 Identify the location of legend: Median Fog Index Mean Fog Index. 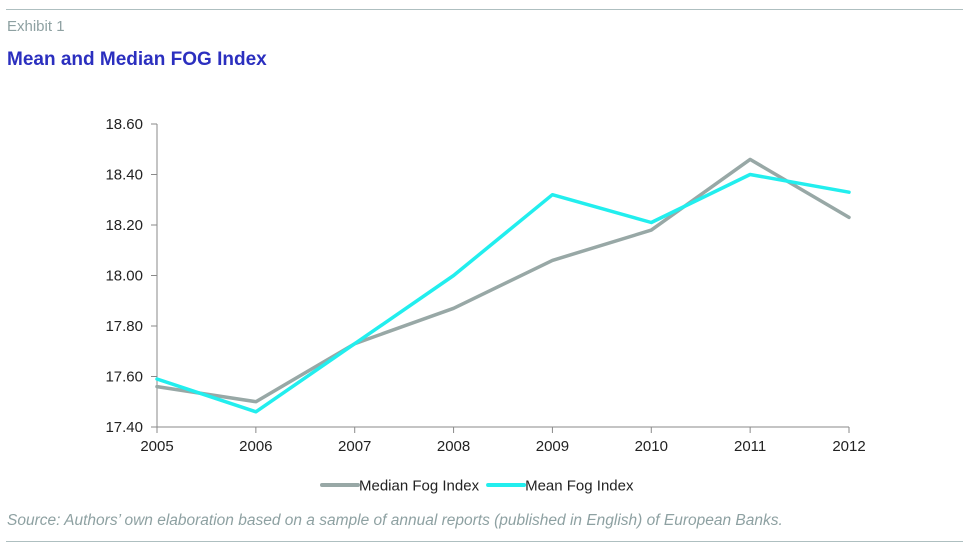
(477, 486).